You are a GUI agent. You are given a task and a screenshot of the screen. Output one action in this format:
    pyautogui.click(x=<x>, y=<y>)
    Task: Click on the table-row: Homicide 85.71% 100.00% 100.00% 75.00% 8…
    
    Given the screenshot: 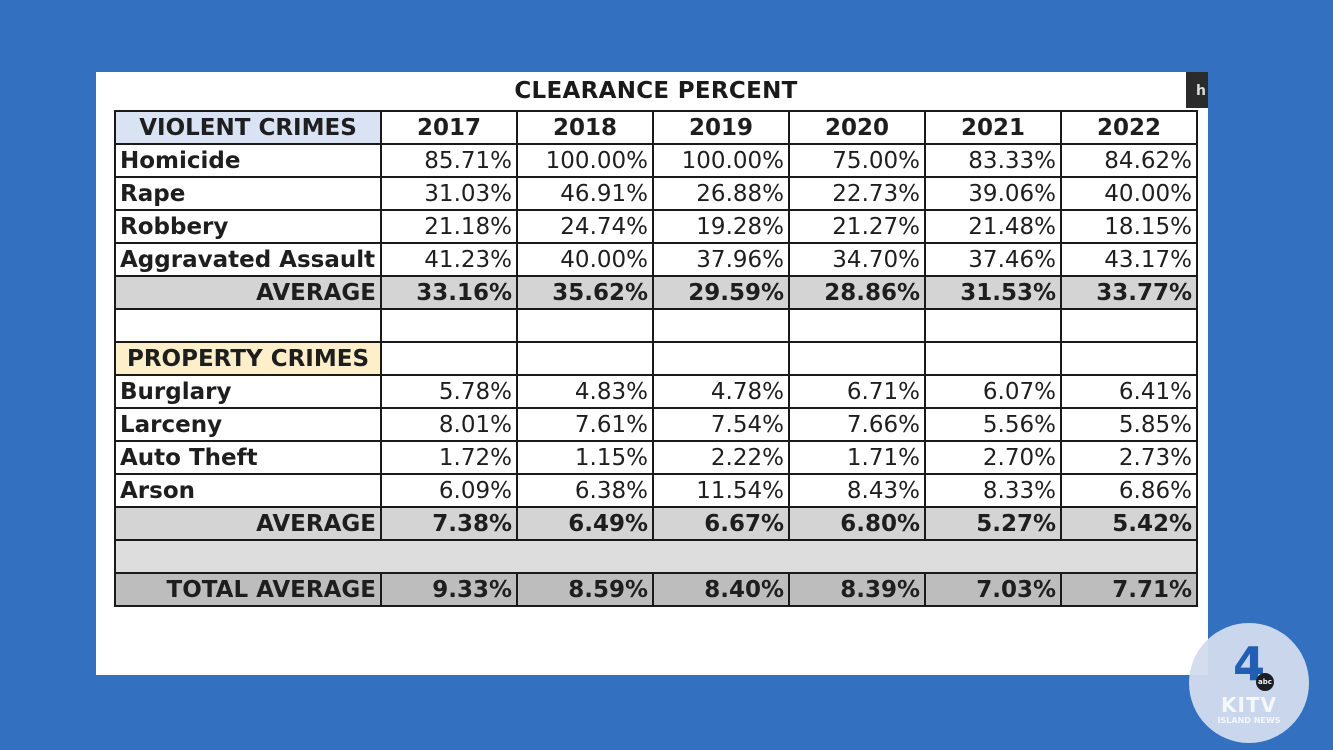 What is the action you would take?
    pyautogui.click(x=656, y=160)
    